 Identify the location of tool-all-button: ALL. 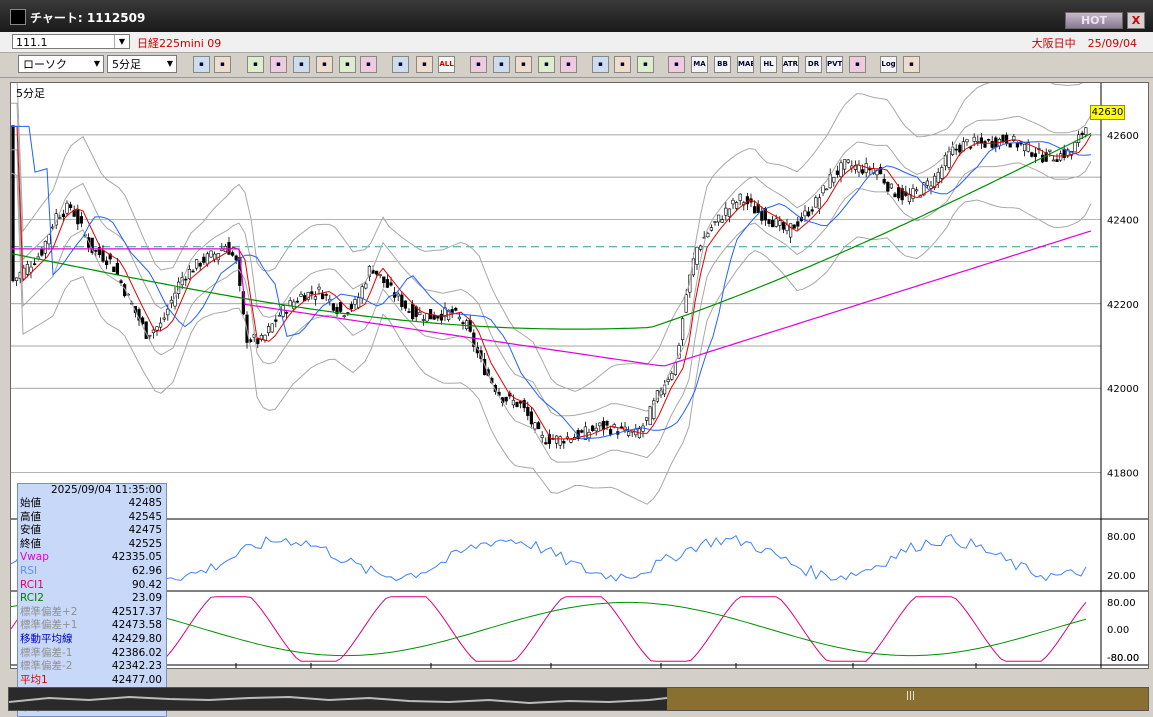
(446, 64).